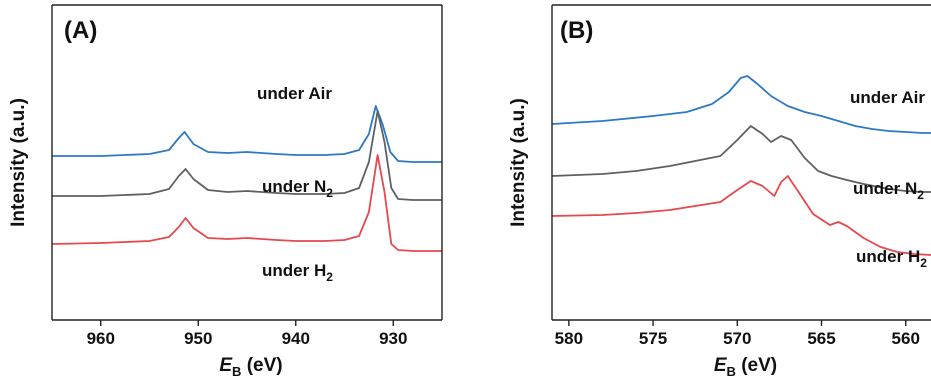 The height and width of the screenshot is (379, 931). What do you see at coordinates (906, 338) in the screenshot?
I see `x-tick-label: 560` at bounding box center [906, 338].